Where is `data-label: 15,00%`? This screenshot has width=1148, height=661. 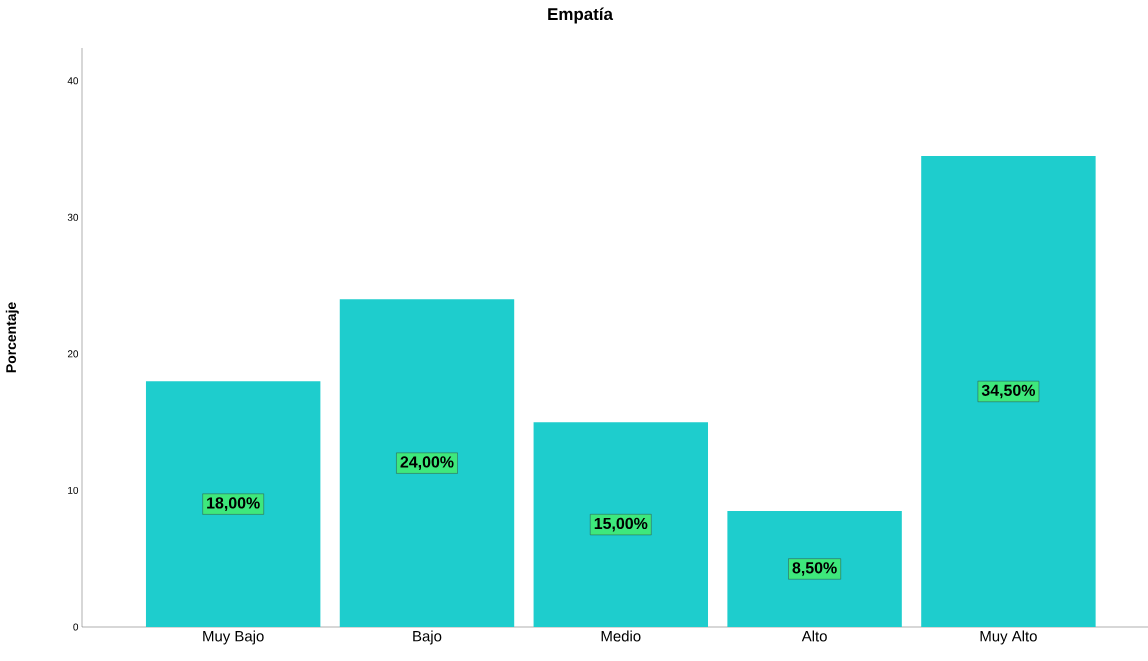 data-label: 15,00% is located at coordinates (621, 524).